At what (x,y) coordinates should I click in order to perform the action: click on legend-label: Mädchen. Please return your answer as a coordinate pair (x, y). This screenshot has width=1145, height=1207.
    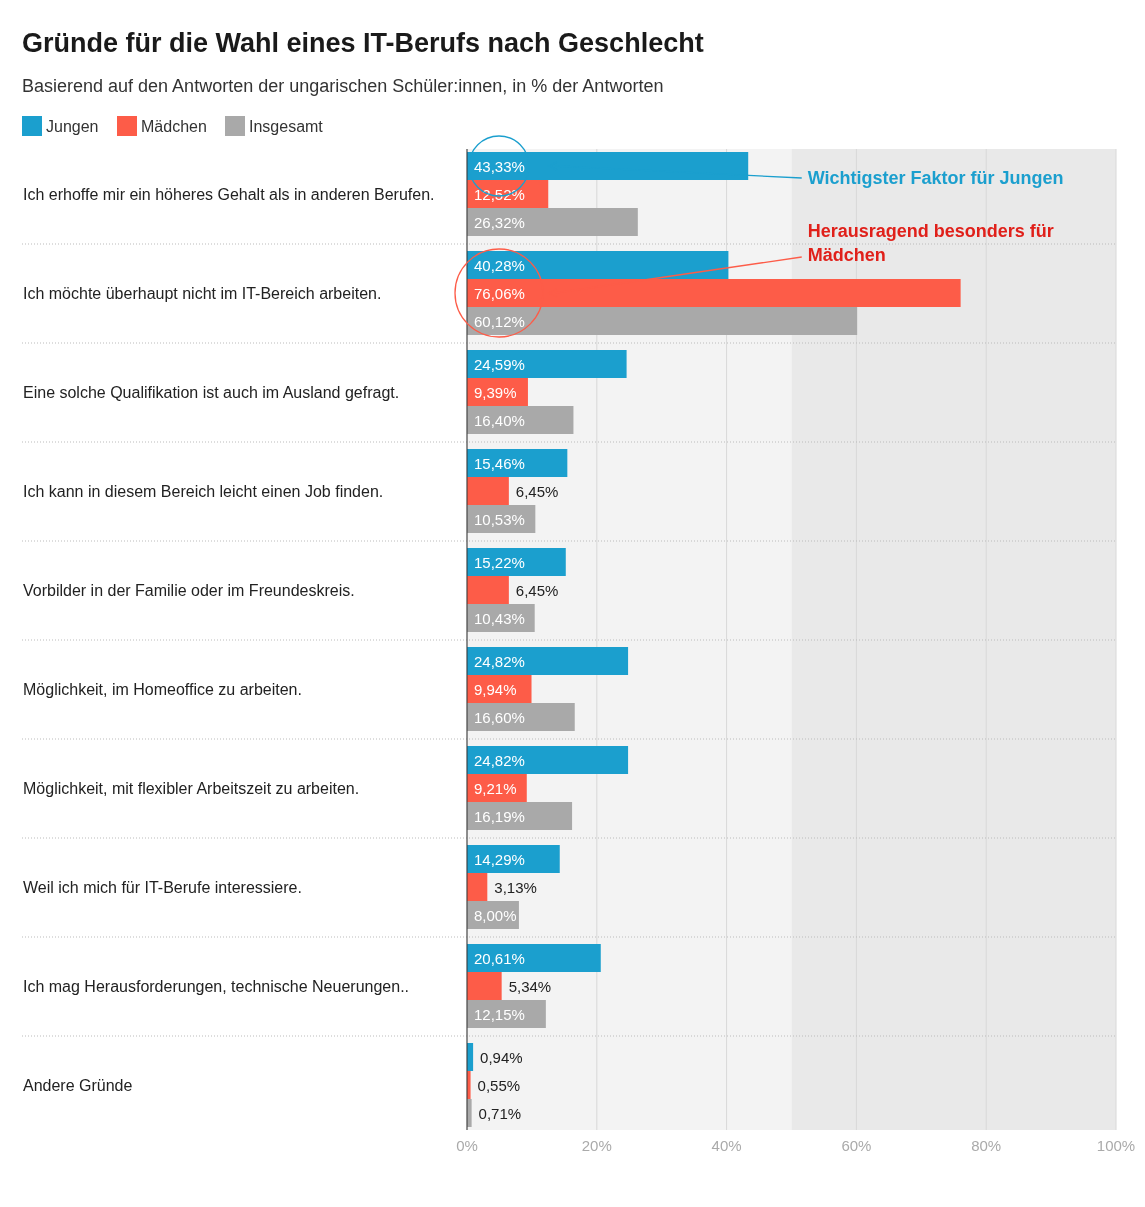
    Looking at the image, I should click on (174, 126).